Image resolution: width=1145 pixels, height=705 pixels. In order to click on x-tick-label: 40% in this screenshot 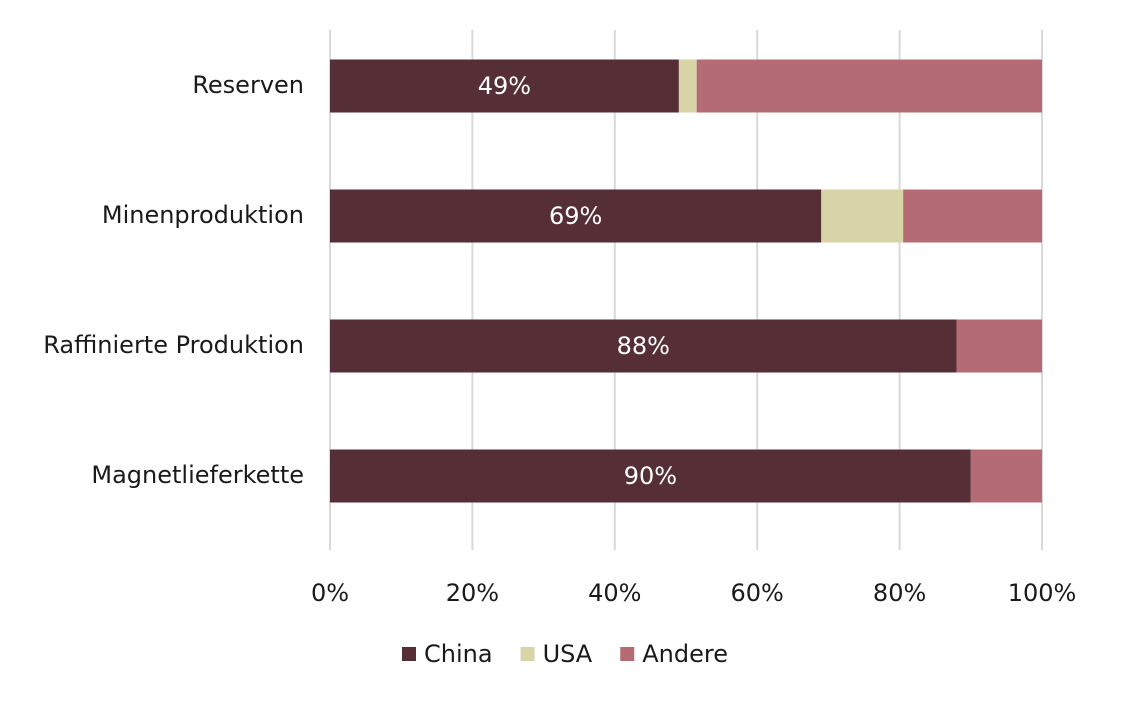, I will do `click(614, 593)`.